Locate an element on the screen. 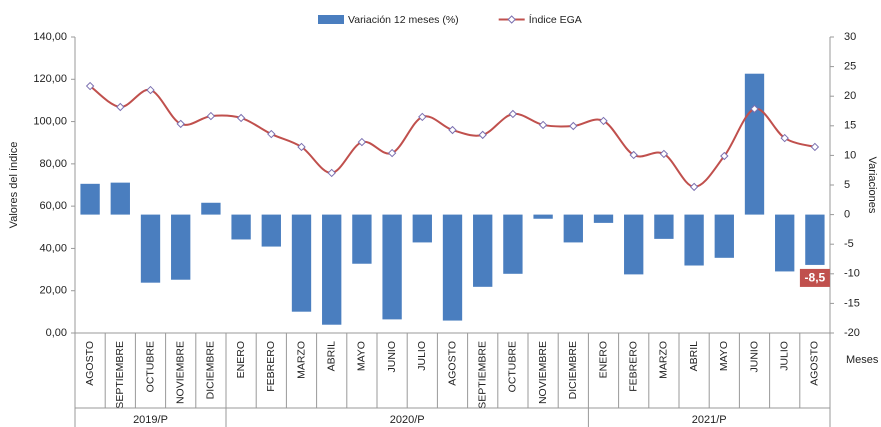 Image resolution: width=881 pixels, height=427 pixels. group-label: 2021/P is located at coordinates (709, 420).